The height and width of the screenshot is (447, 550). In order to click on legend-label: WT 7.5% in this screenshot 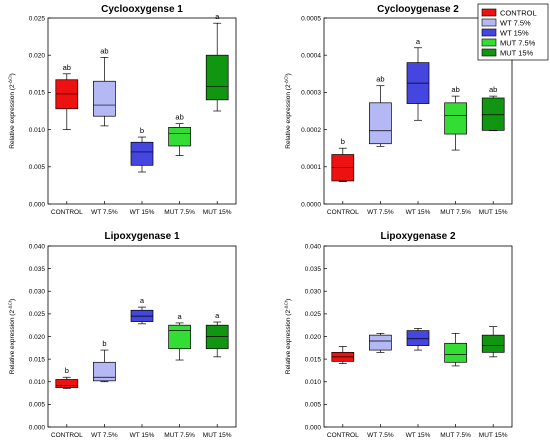, I will do `click(515, 22)`.